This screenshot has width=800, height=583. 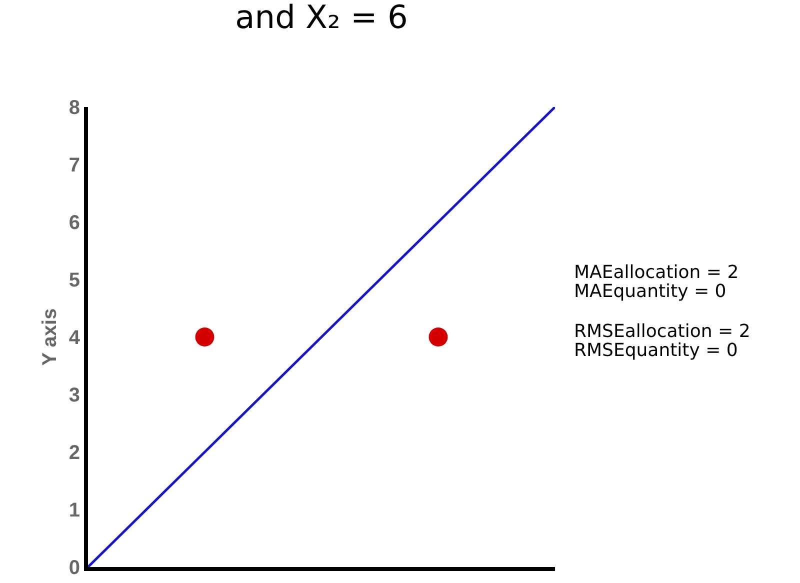 I want to click on y-tick-label: 8, so click(x=74, y=108).